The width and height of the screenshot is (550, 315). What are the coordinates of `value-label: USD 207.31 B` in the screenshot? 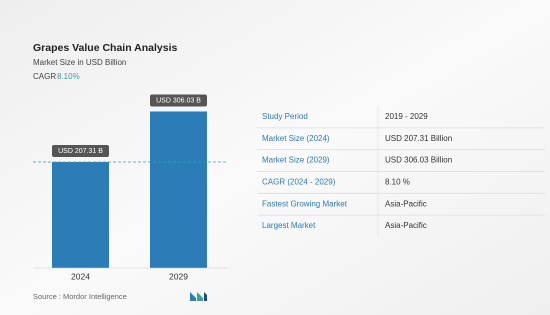 It's located at (80, 151).